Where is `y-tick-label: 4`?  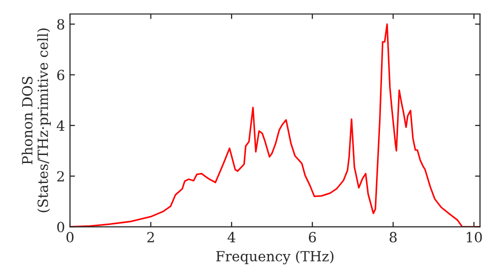 y-tick-label: 4 is located at coordinates (60, 125).